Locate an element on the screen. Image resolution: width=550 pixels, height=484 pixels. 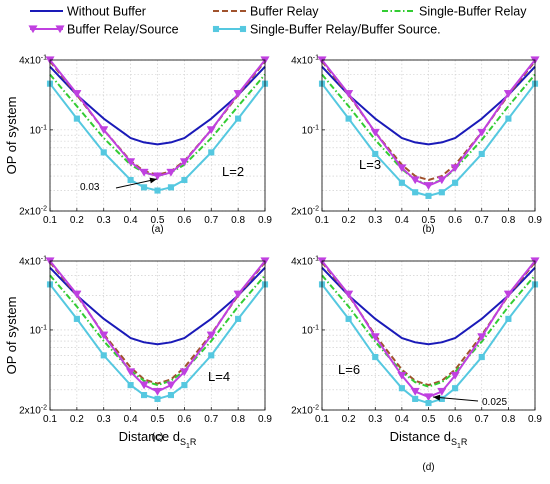
y-axis-label: OP of system is located at coordinates (11, 336).